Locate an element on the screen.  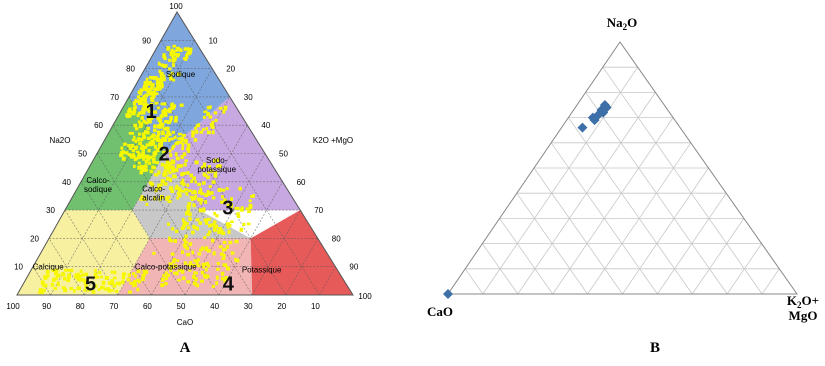
tick-label-right: 50 is located at coordinates (283, 154).